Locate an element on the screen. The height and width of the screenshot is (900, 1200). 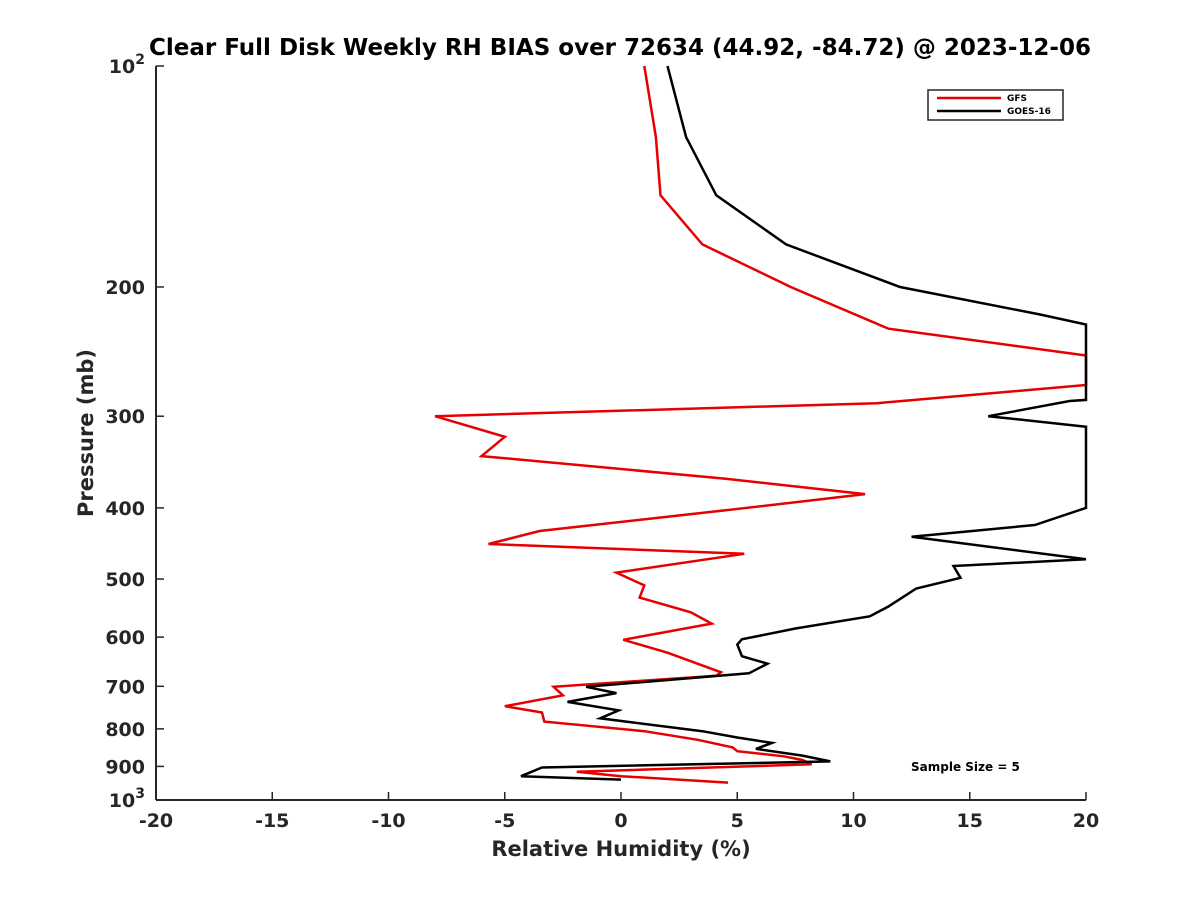
x-tick-label: -5 is located at coordinates (504, 821).